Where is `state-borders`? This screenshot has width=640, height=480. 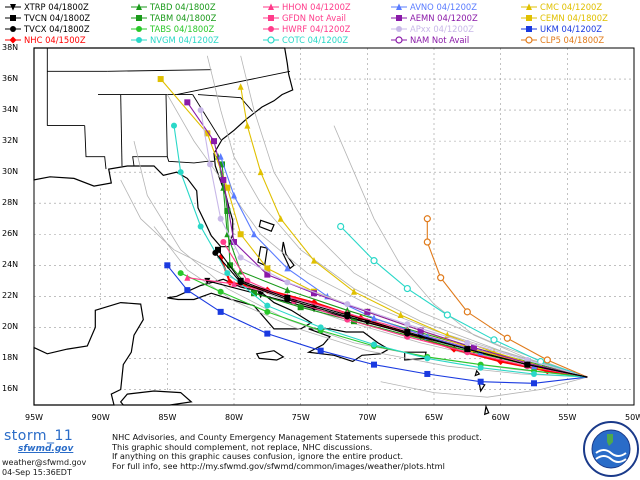
state-borders is located at coordinates (168, 109).